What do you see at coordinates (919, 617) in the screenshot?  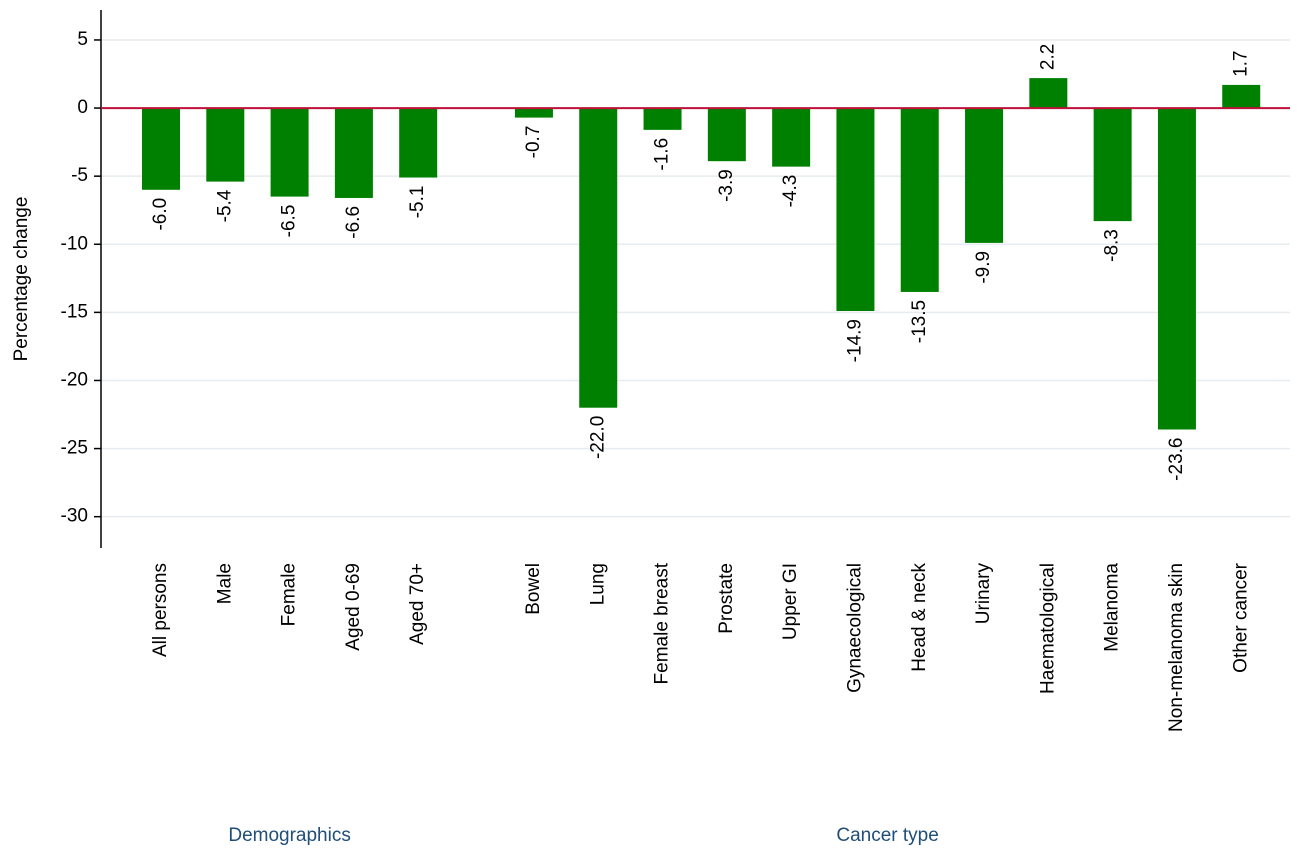 I see `x-tick-label: Head & neck` at bounding box center [919, 617].